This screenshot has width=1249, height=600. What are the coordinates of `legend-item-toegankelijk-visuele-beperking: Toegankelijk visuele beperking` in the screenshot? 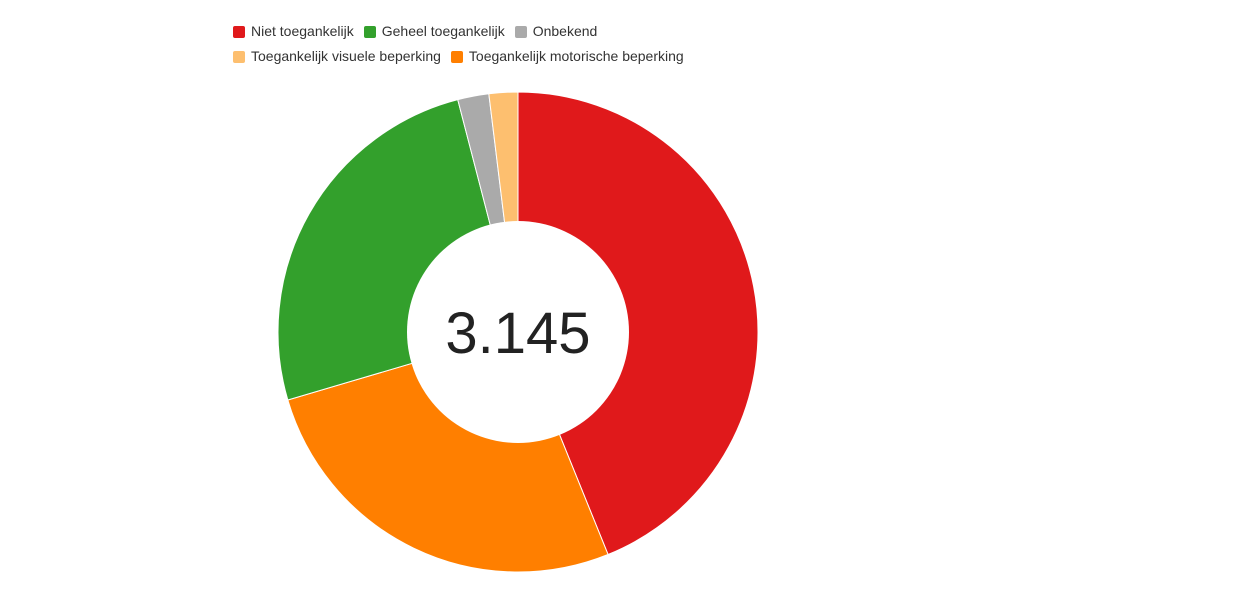 It's located at (337, 56).